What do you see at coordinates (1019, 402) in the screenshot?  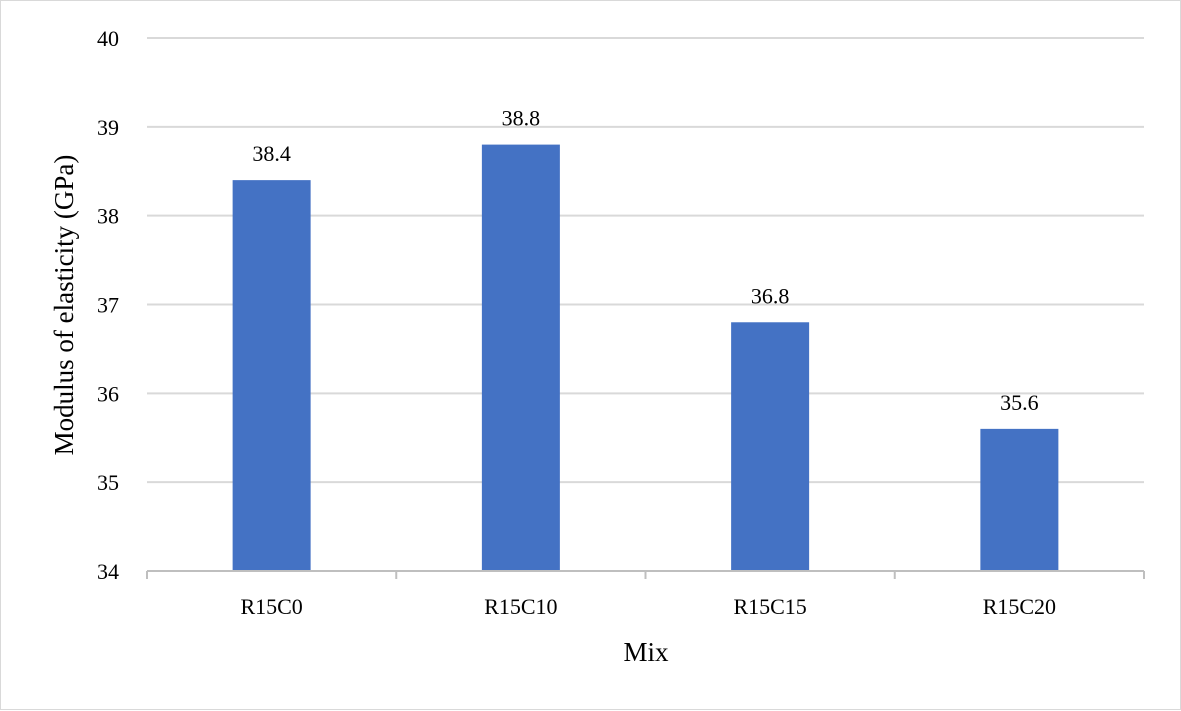 I see `data-label: 35.6` at bounding box center [1019, 402].